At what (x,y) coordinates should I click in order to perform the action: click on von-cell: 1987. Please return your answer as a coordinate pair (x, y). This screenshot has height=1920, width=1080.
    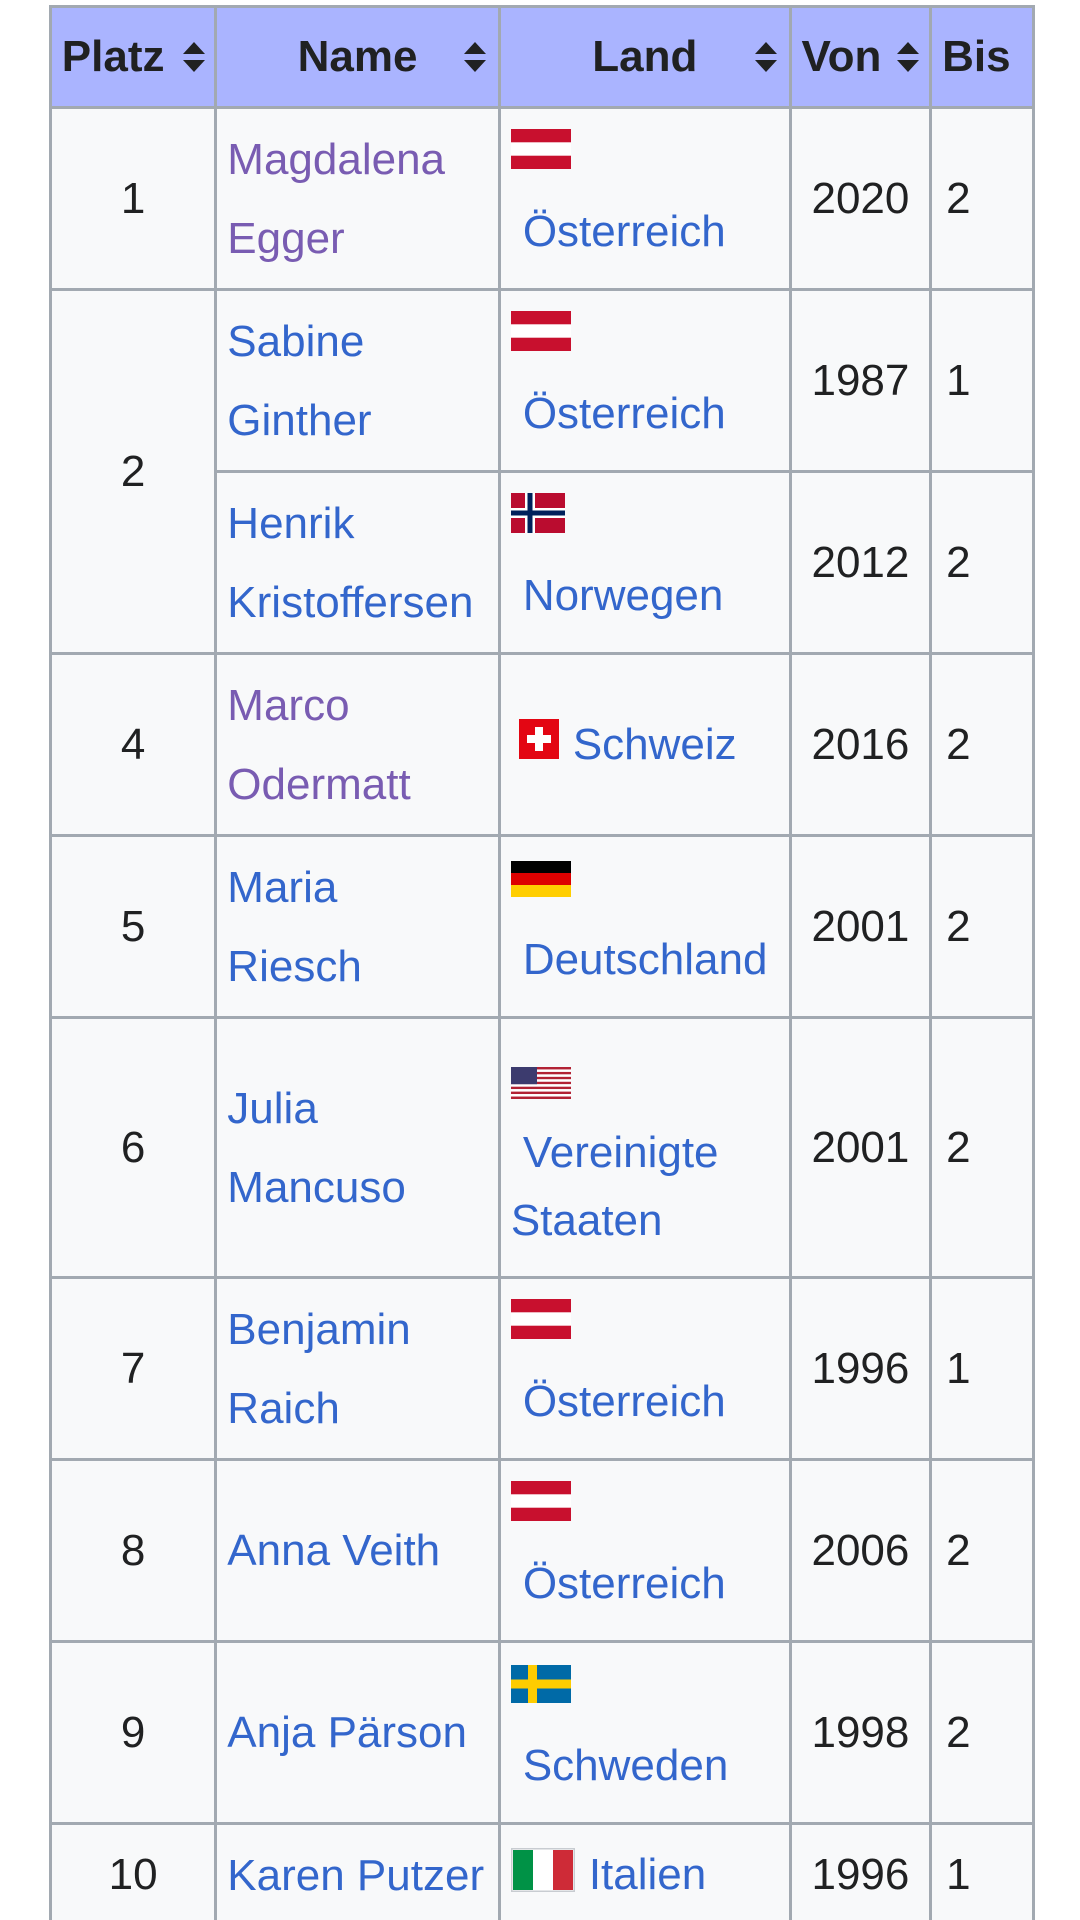
    Looking at the image, I should click on (860, 380).